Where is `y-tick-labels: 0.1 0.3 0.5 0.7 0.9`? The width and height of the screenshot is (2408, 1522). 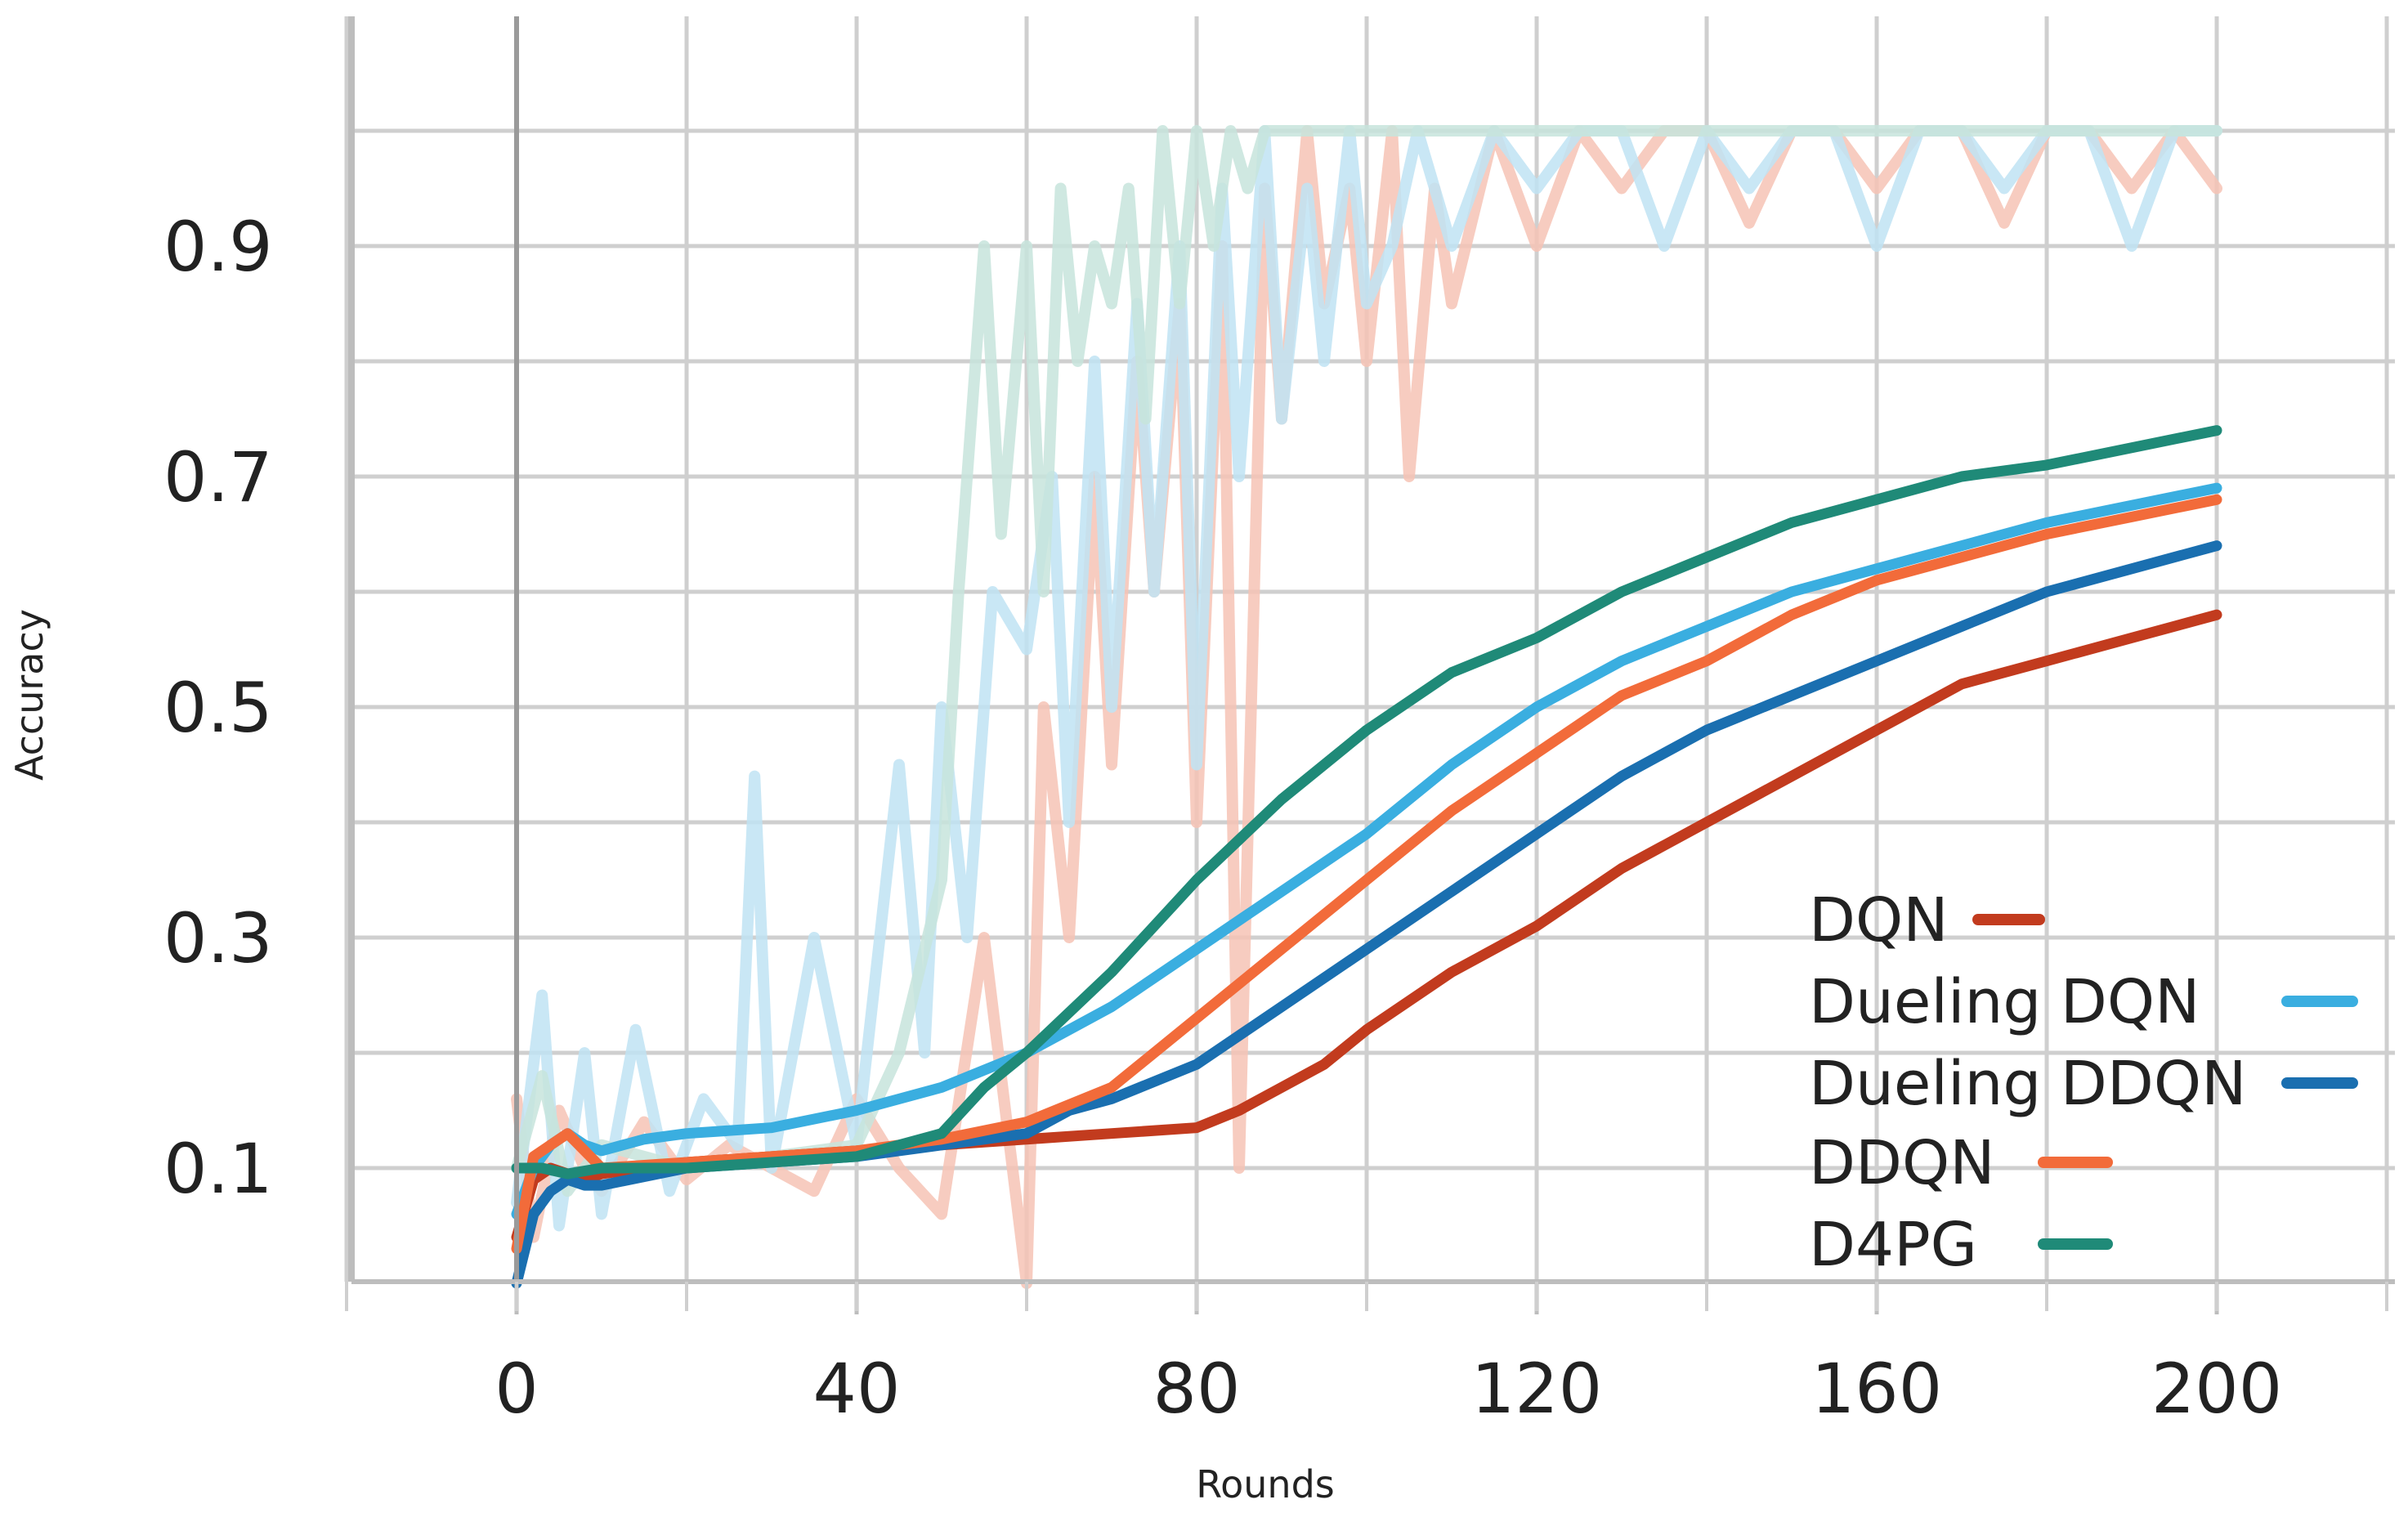
y-tick-labels: 0.1 0.3 0.5 0.7 0.9 is located at coordinates (218, 708).